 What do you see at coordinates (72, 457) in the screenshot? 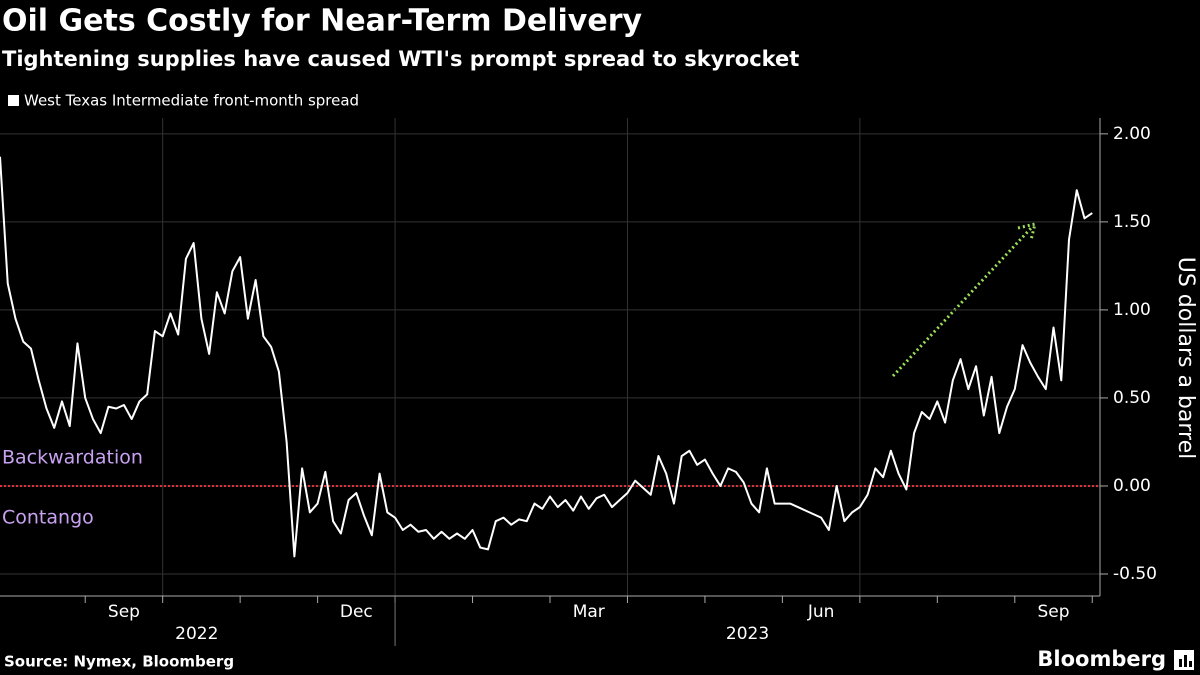
I see `annotation: Backwardation` at bounding box center [72, 457].